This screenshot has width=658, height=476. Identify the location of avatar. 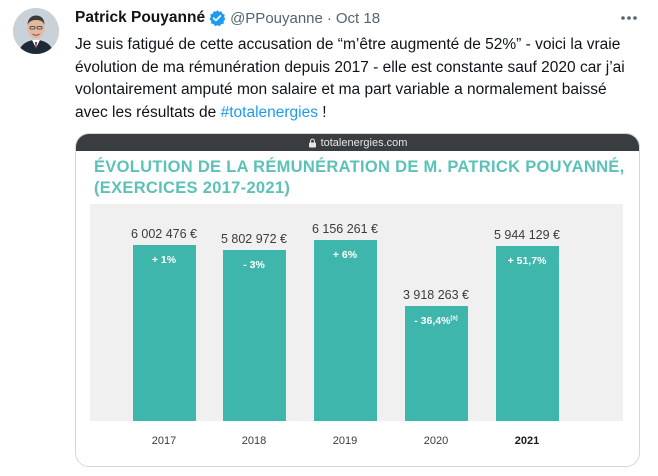
(36, 31).